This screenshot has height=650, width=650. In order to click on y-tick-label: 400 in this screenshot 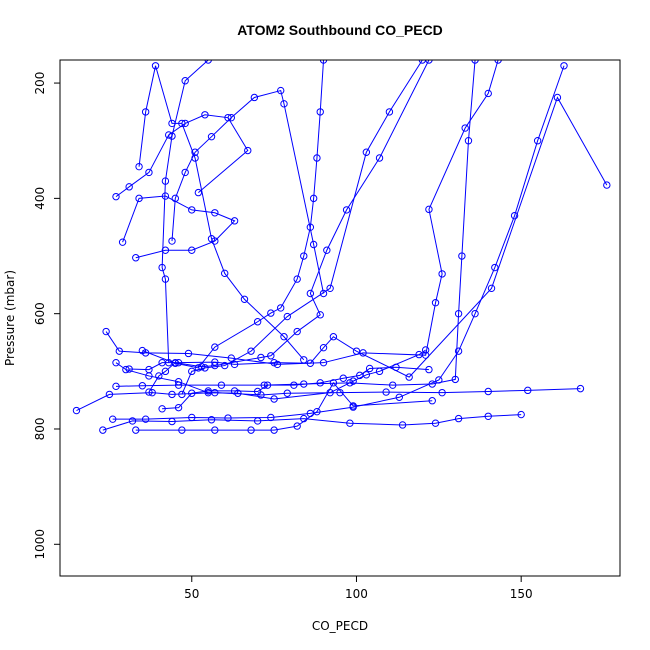, I will do `click(40, 198)`.